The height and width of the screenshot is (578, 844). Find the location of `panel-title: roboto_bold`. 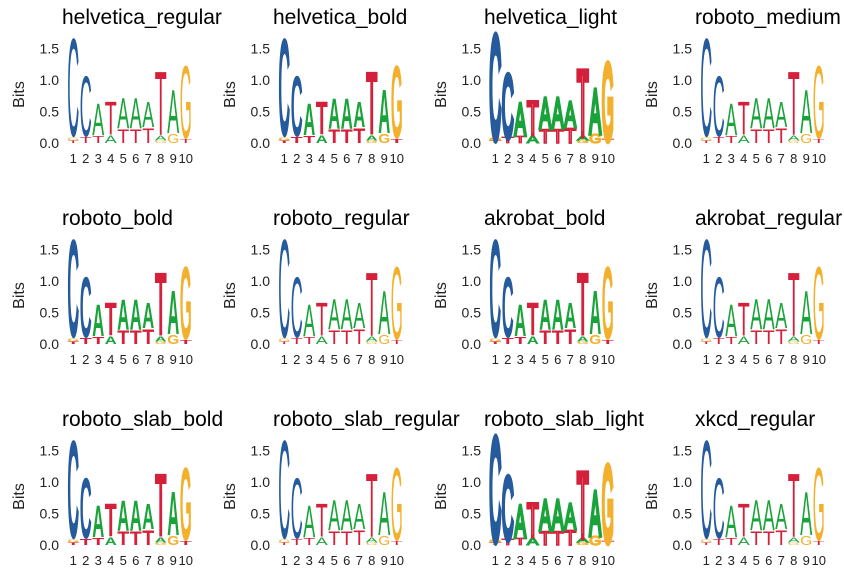

panel-title: roboto_bold is located at coordinates (117, 218).